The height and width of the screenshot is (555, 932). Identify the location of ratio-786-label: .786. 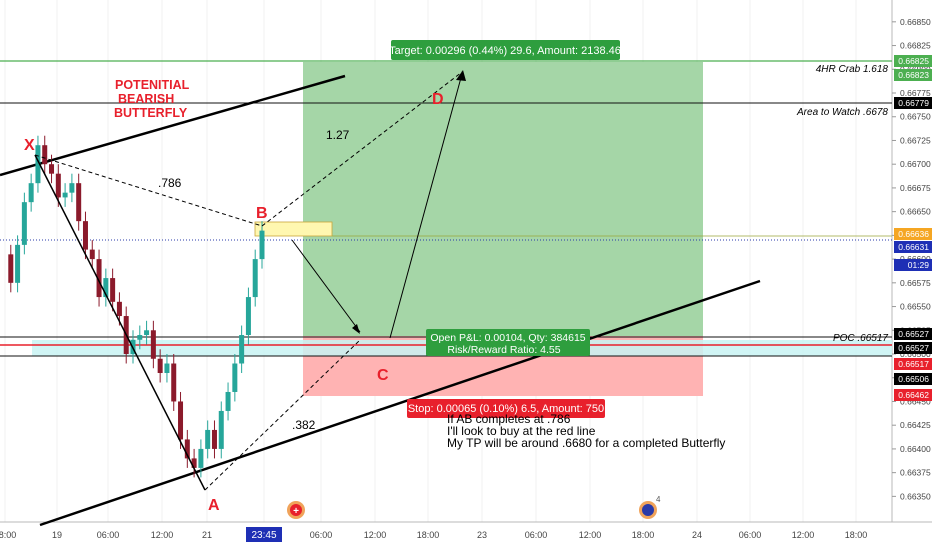
(170, 183).